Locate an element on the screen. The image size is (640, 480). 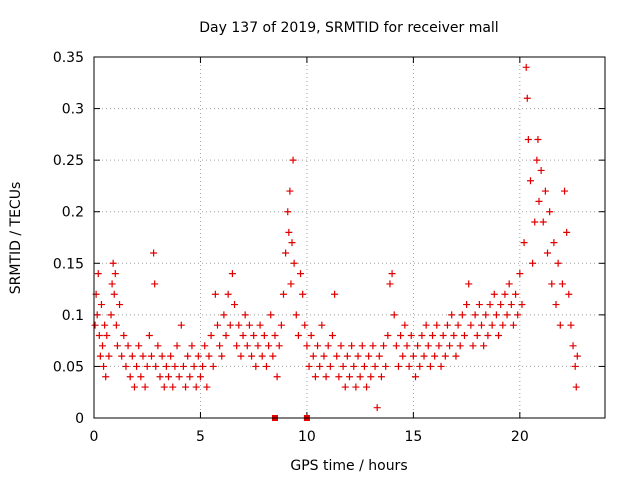
x-tick-label: 20 is located at coordinates (520, 437).